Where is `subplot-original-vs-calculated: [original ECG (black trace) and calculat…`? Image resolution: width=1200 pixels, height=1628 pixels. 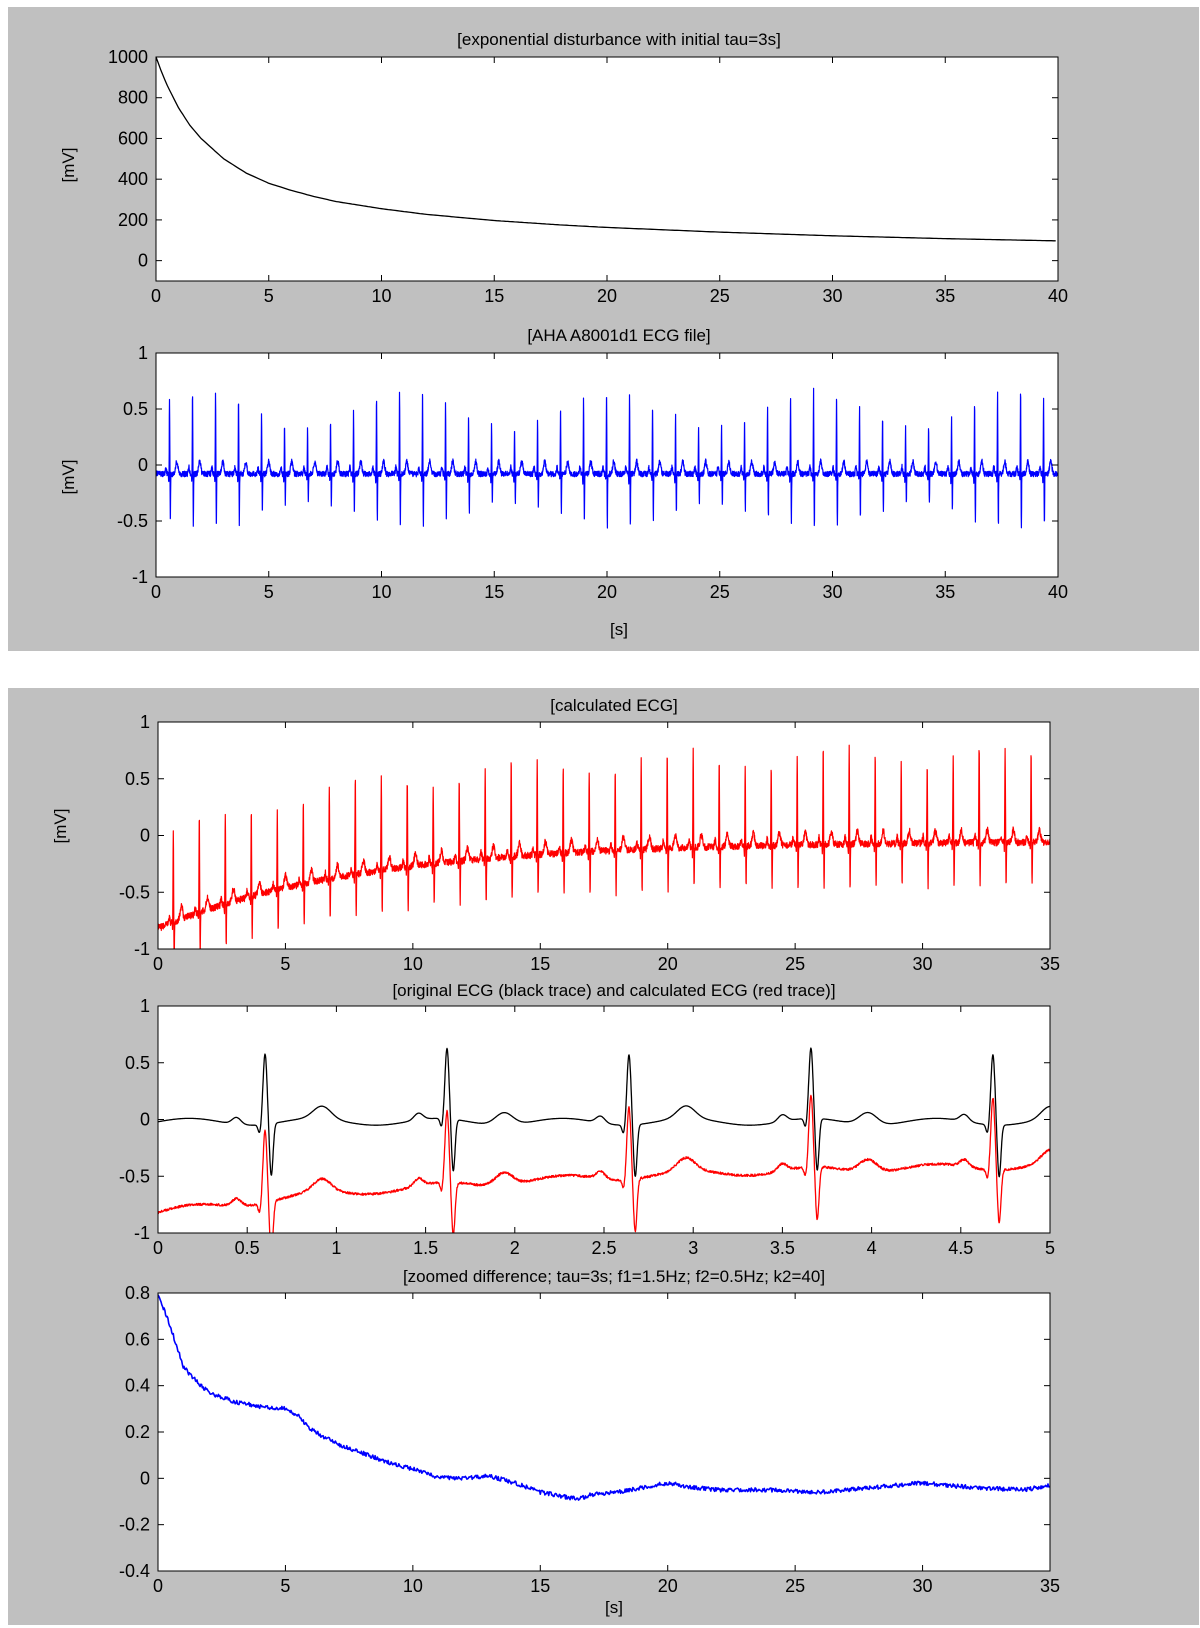 subplot-original-vs-calculated: [original ECG (black trace) and calculat… is located at coordinates (587, 1119).